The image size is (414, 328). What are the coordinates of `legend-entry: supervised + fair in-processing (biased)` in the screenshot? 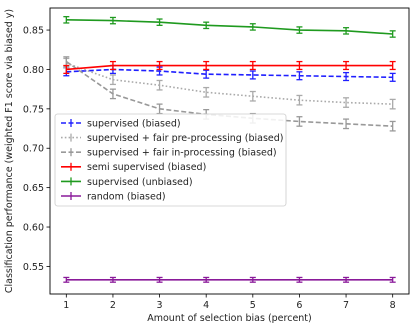 It's located at (169, 153).